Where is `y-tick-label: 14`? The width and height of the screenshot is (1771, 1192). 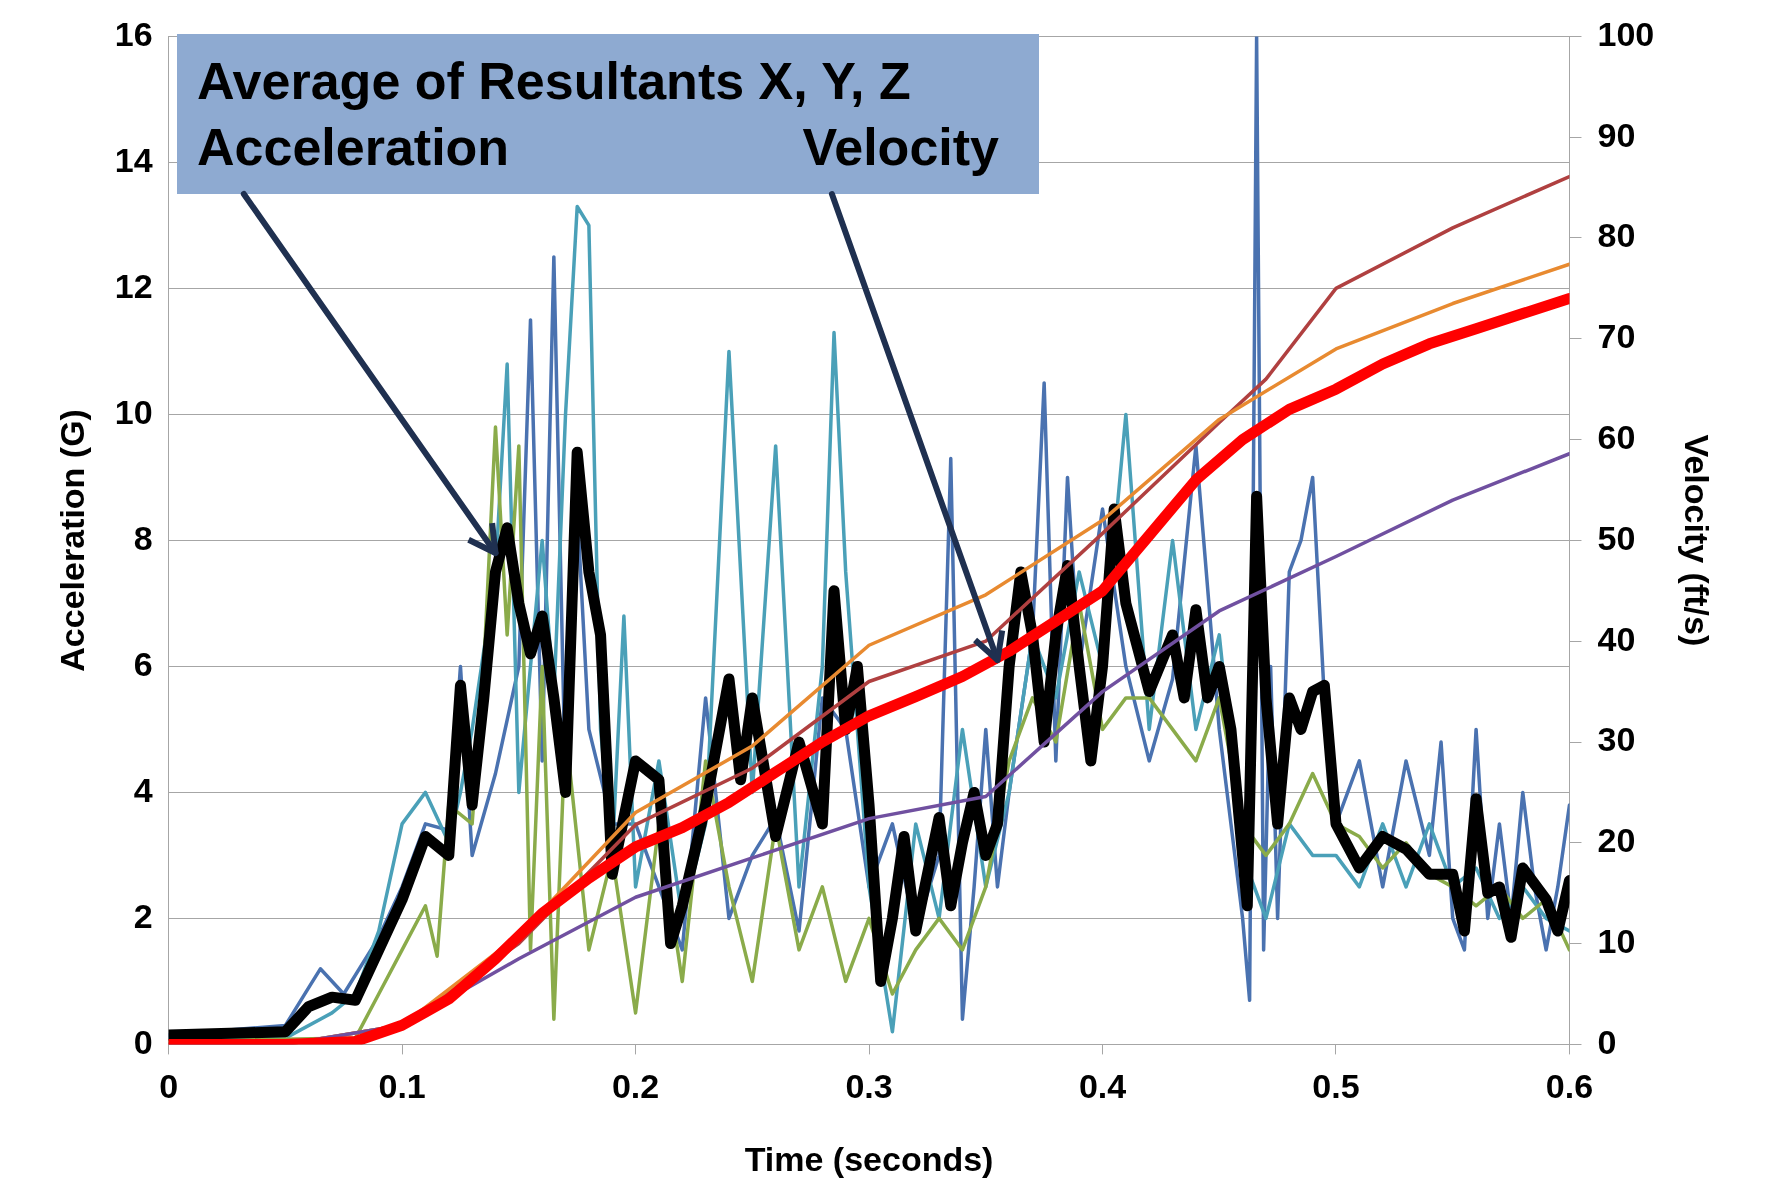
y-tick-label: 14 is located at coordinates (133, 159).